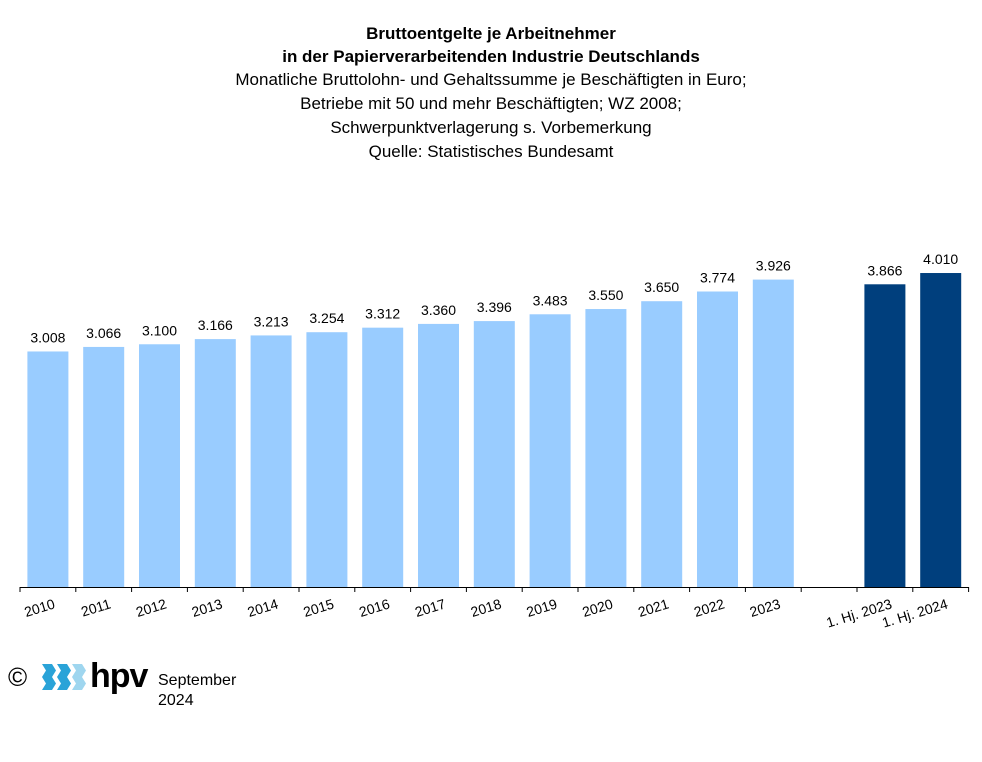  What do you see at coordinates (491, 127) in the screenshot?
I see `chart-subtitle-line-3: Schwerpunktverlagerung s. Vorbemerkung` at bounding box center [491, 127].